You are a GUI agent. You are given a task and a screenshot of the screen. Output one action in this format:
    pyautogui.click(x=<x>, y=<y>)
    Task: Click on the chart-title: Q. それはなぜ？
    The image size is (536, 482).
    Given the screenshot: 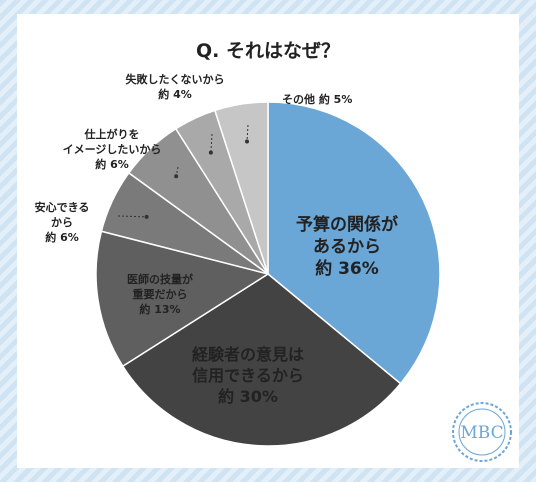 What is the action you would take?
    pyautogui.click(x=268, y=51)
    